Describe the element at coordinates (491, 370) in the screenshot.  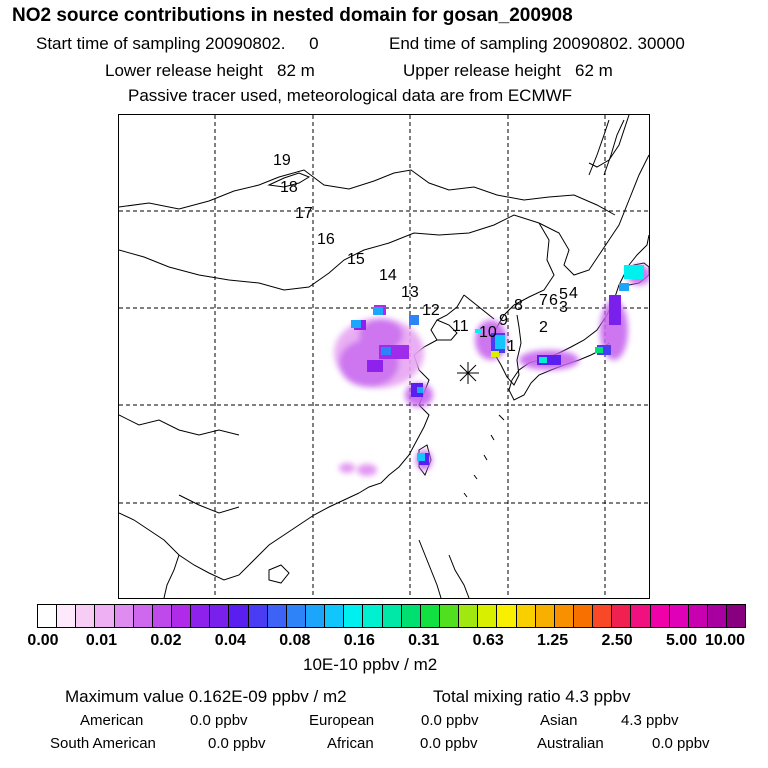
I see `concentration-field` at that location.